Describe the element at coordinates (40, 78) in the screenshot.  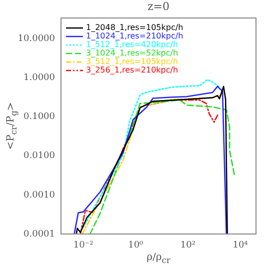
I see `y-tick-label: 1.0000` at that location.